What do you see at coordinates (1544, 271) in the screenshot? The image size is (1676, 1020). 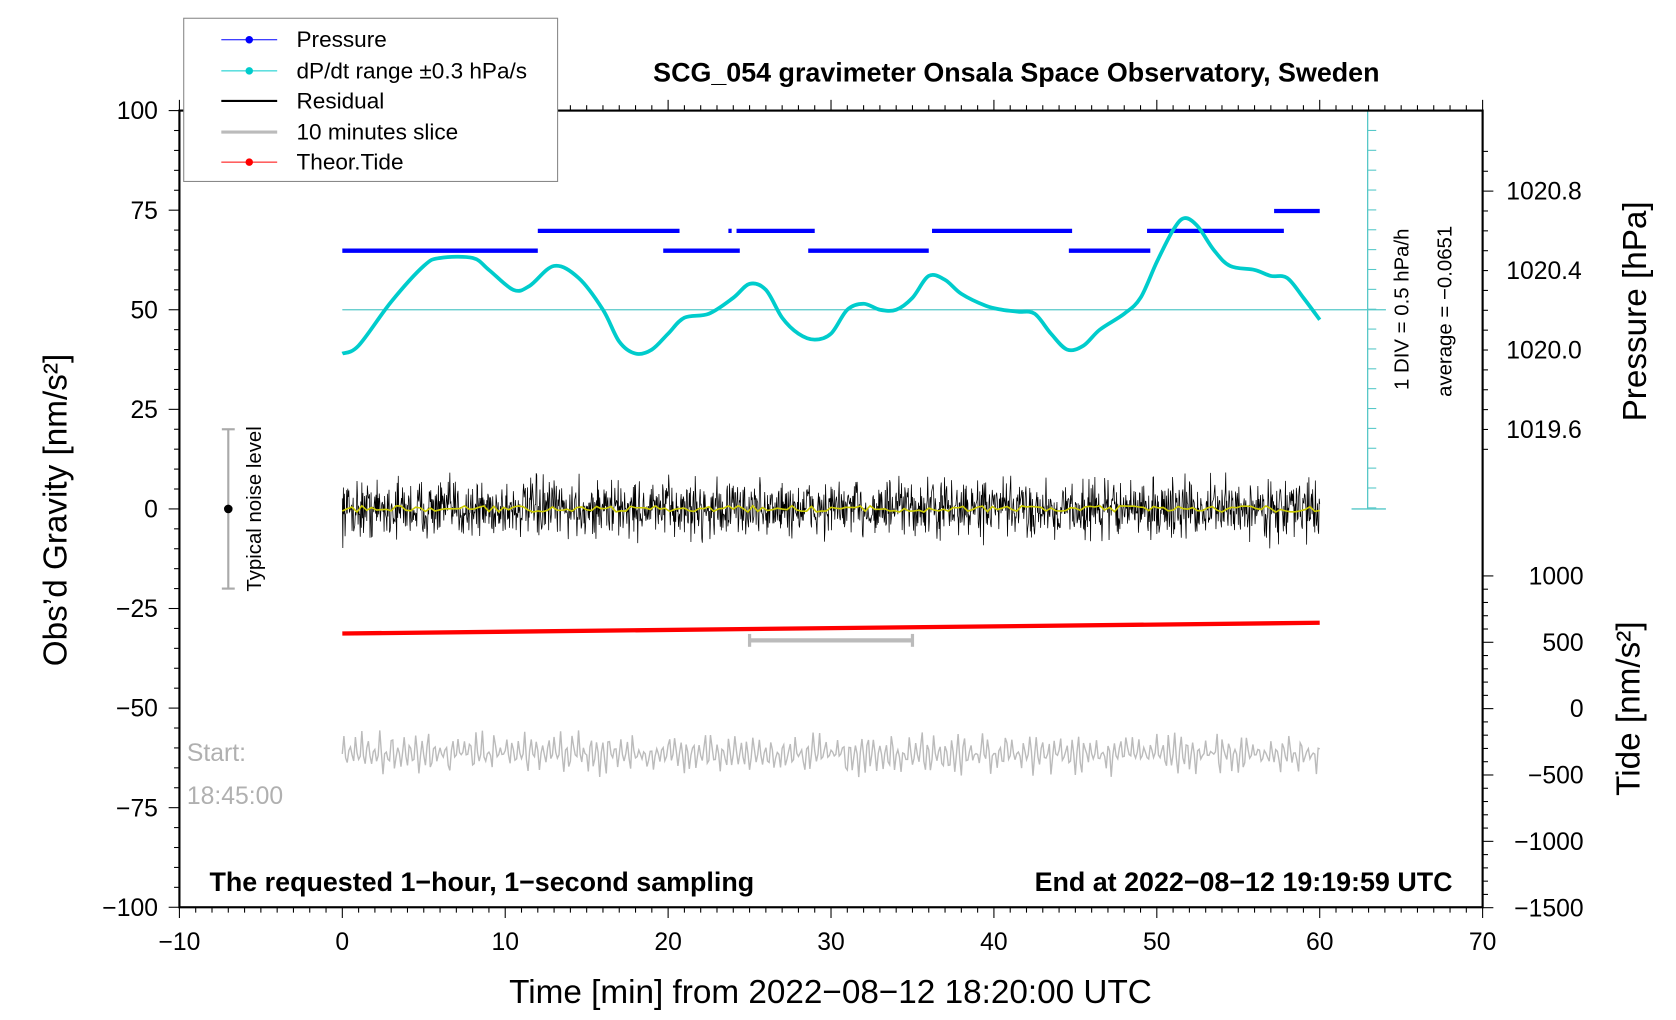 I see `pressure-tick-label: 1020.4` at bounding box center [1544, 271].